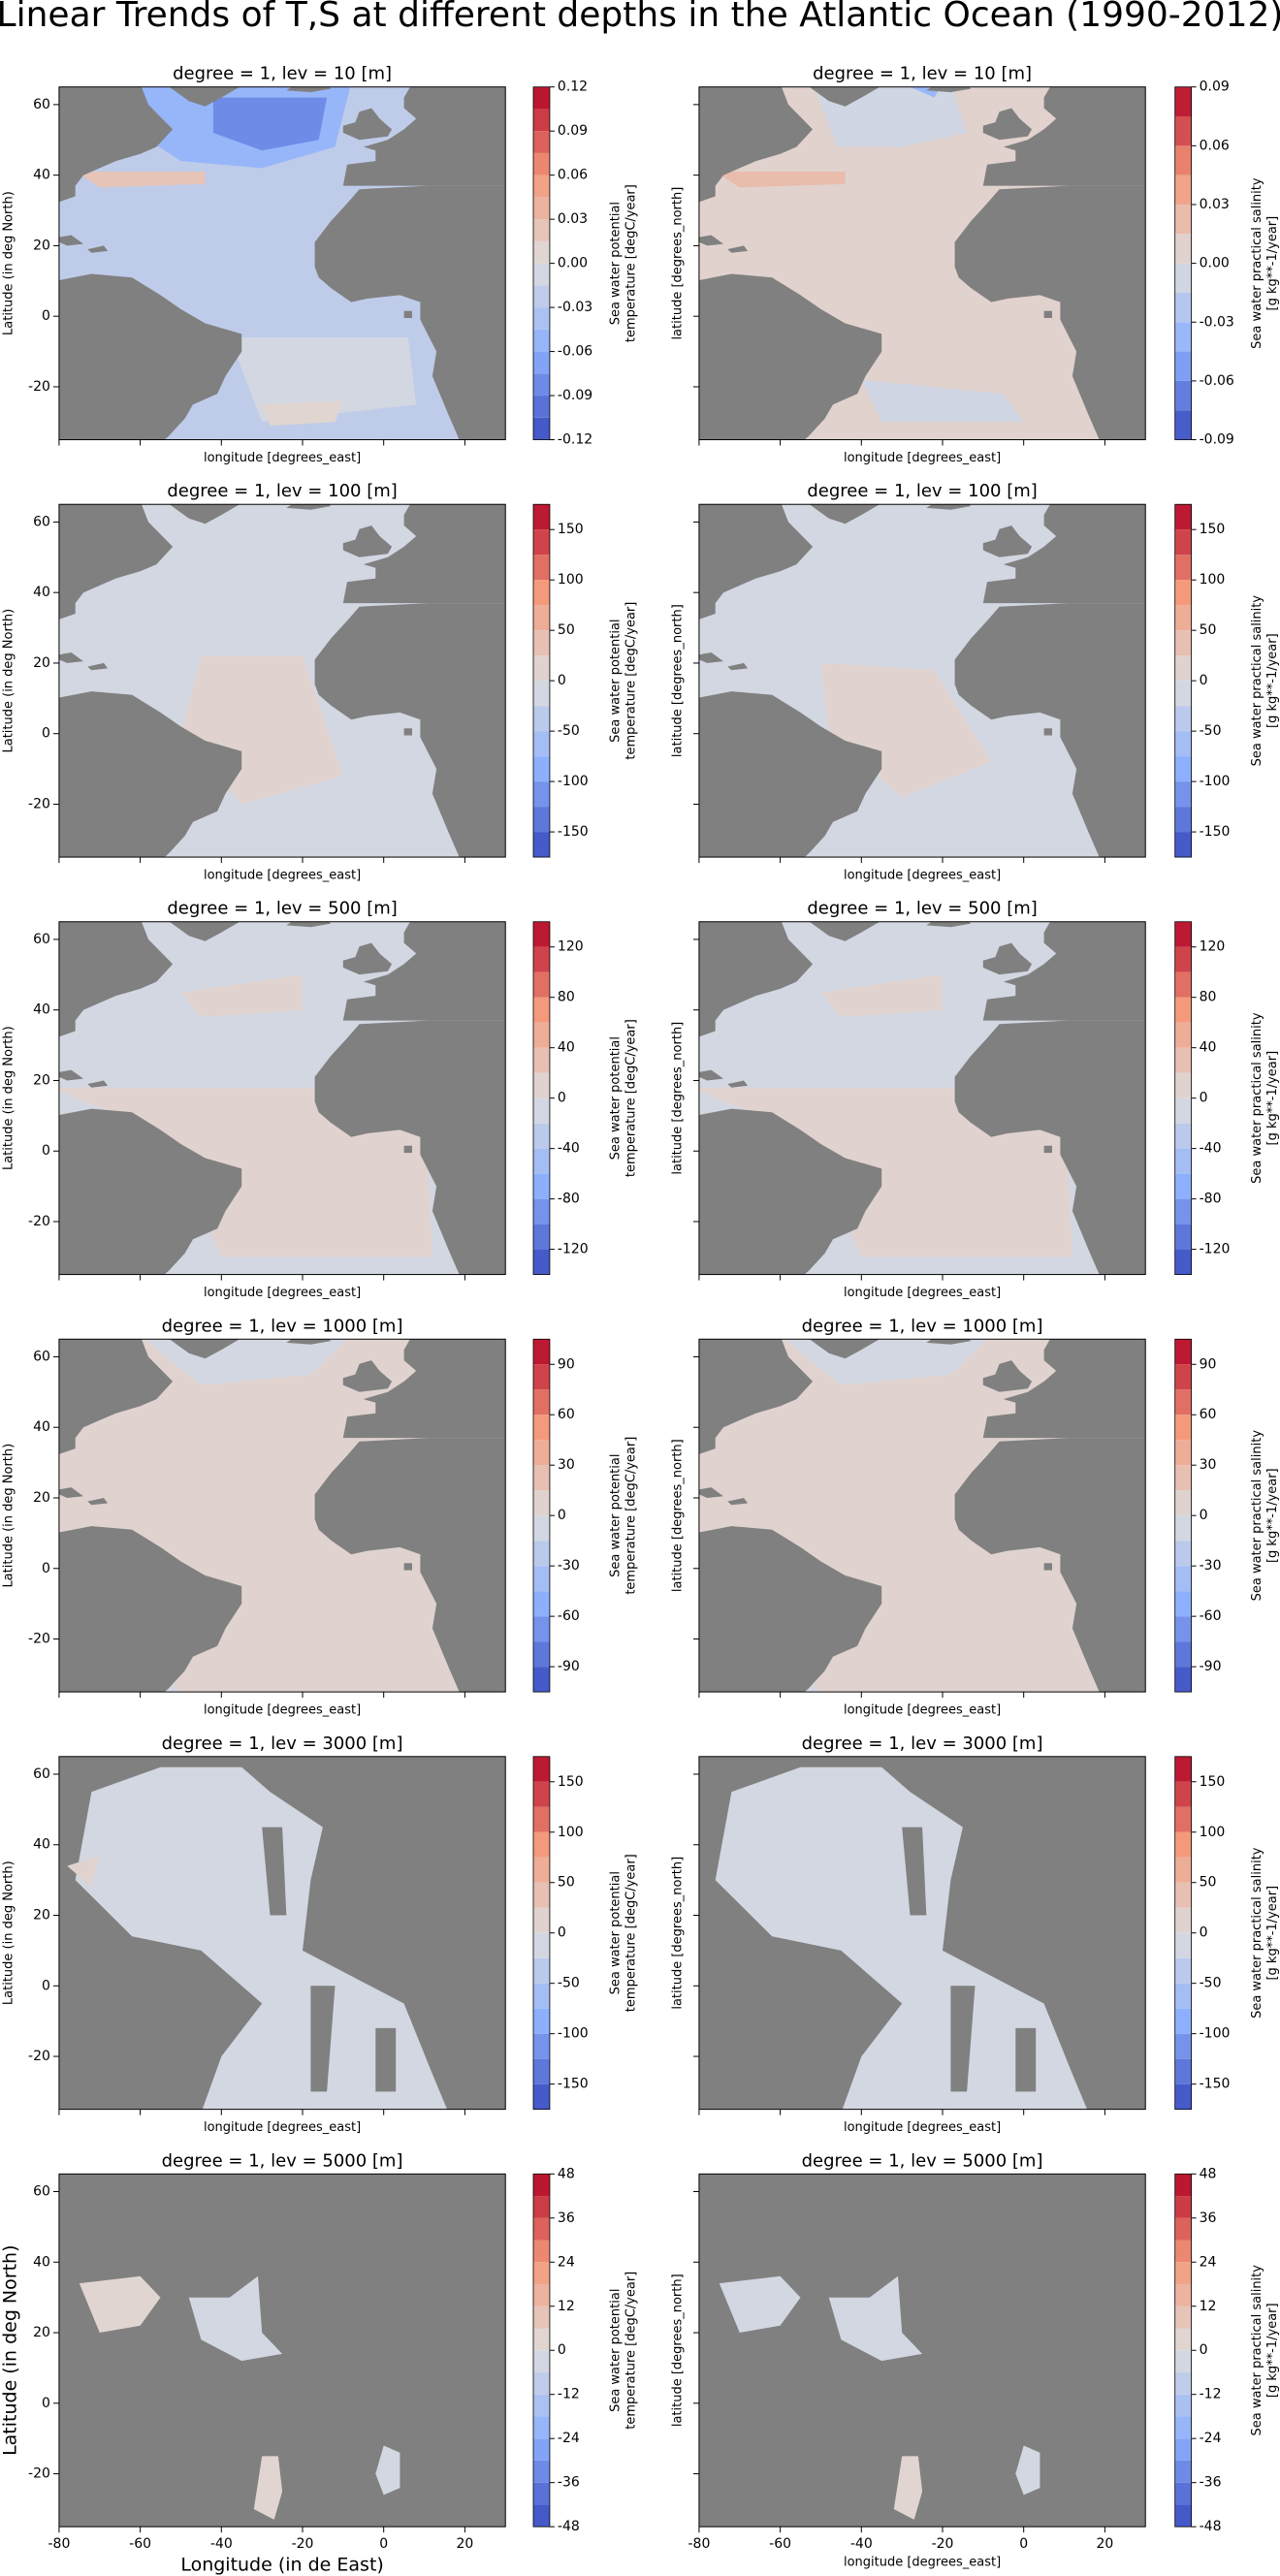 This screenshot has height=2576, width=1280. I want to click on x-tick-label: -40, so click(221, 2544).